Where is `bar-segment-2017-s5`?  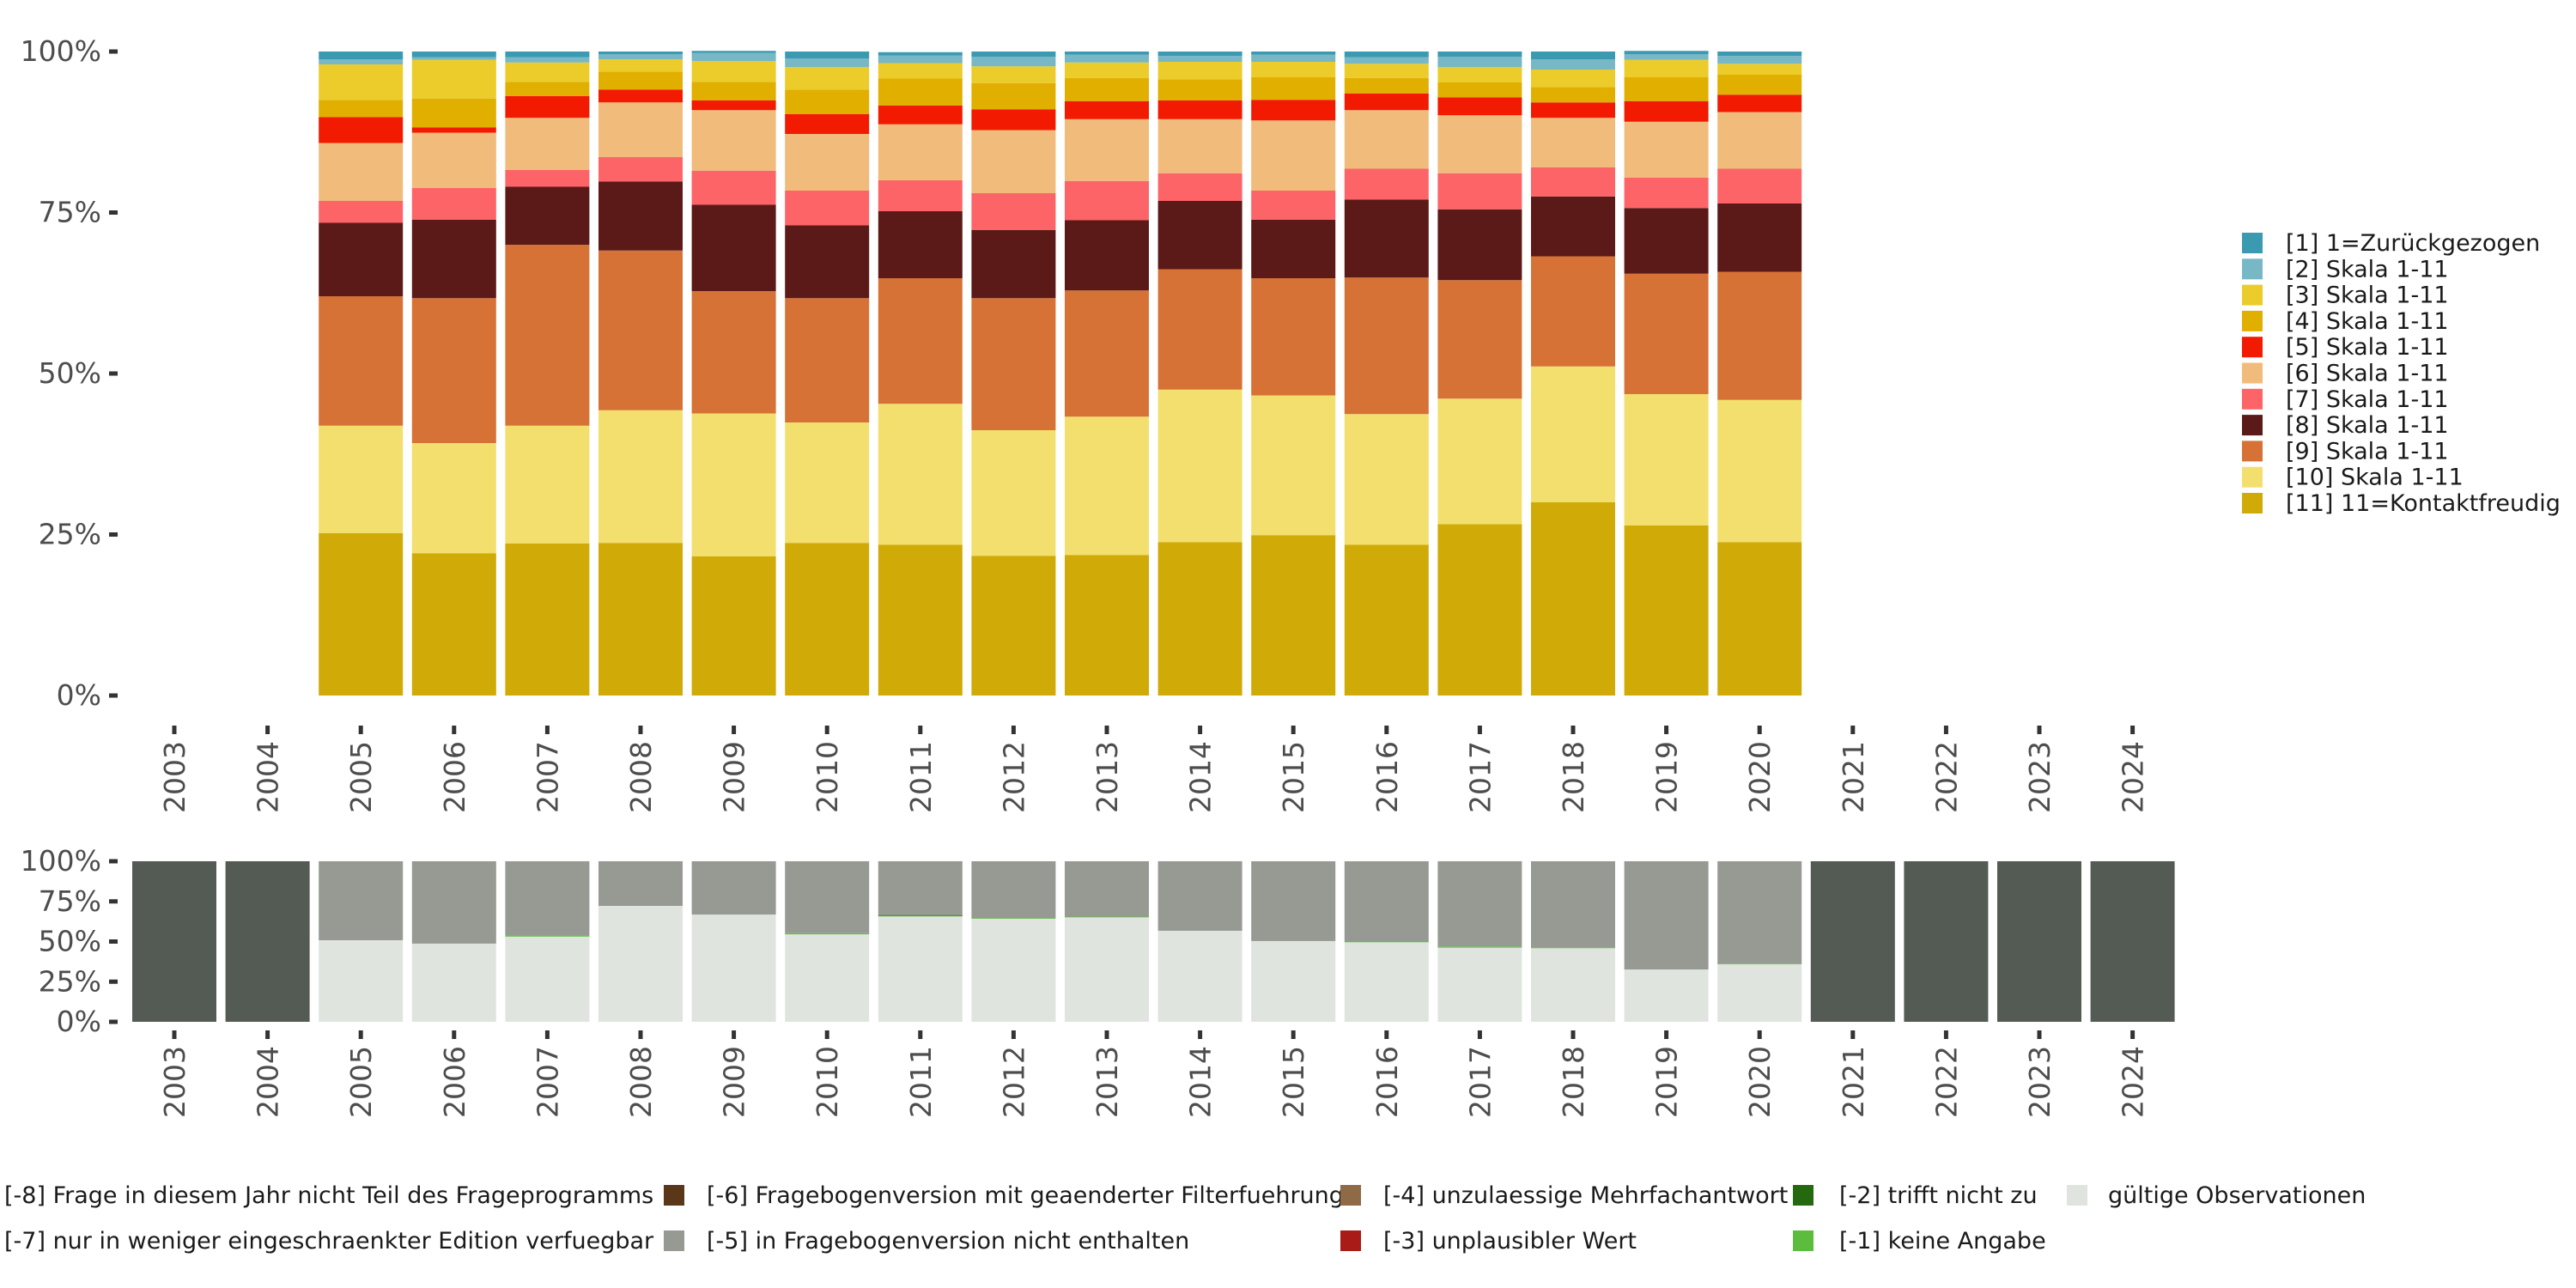
bar-segment-2017-s5 is located at coordinates (1480, 144).